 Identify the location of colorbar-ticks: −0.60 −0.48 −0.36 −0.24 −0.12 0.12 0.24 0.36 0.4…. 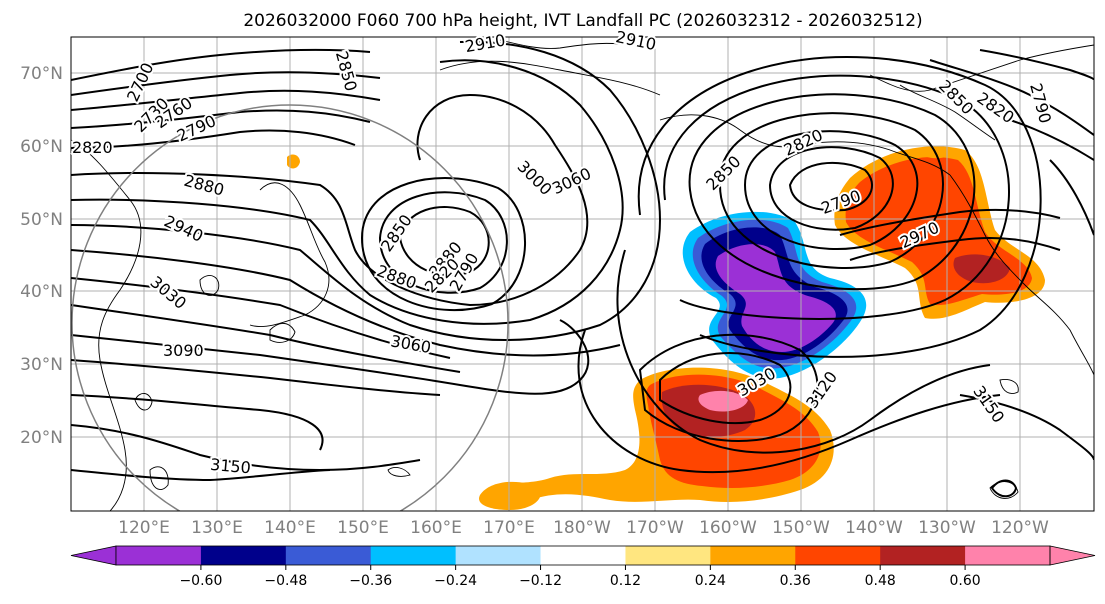
(580, 577).